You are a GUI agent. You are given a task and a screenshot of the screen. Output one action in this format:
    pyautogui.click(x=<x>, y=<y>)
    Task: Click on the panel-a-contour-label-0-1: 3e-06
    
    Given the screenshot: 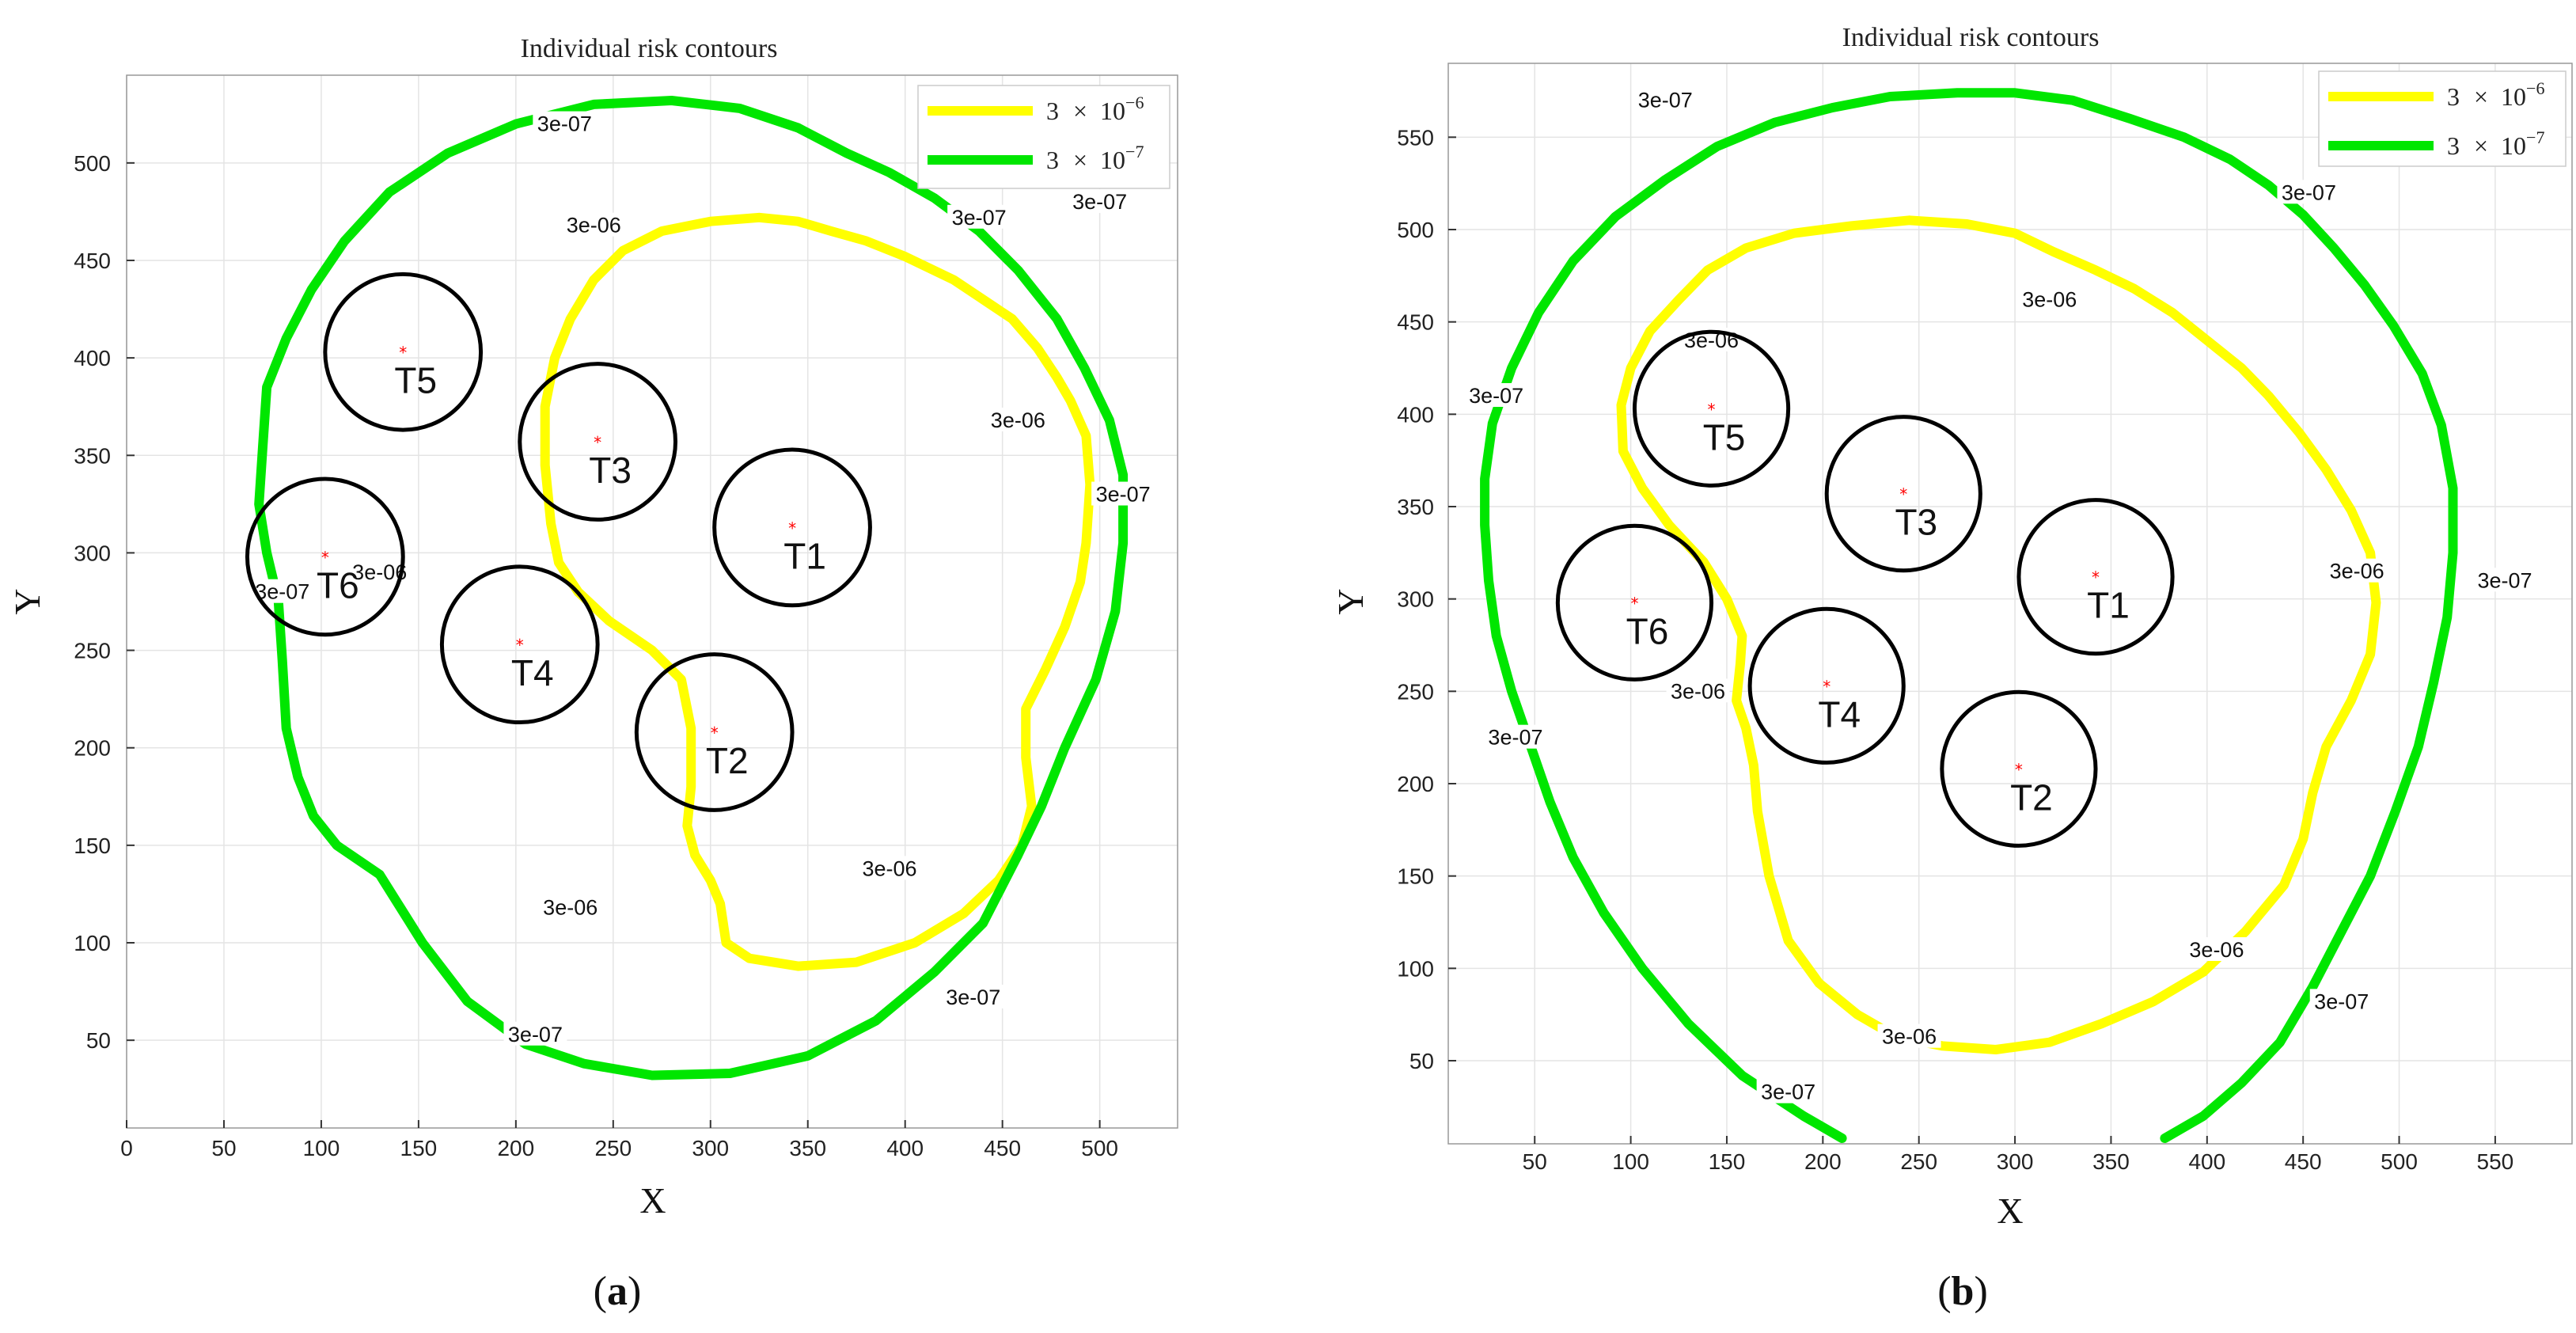 What is the action you would take?
    pyautogui.click(x=1018, y=420)
    